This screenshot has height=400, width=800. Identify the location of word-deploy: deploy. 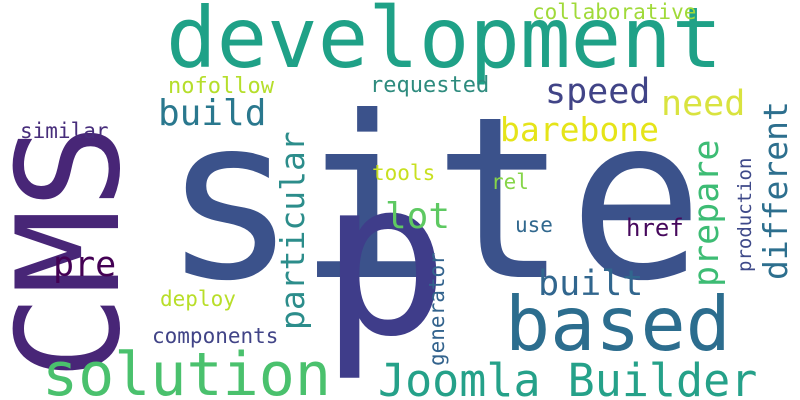
(198, 299).